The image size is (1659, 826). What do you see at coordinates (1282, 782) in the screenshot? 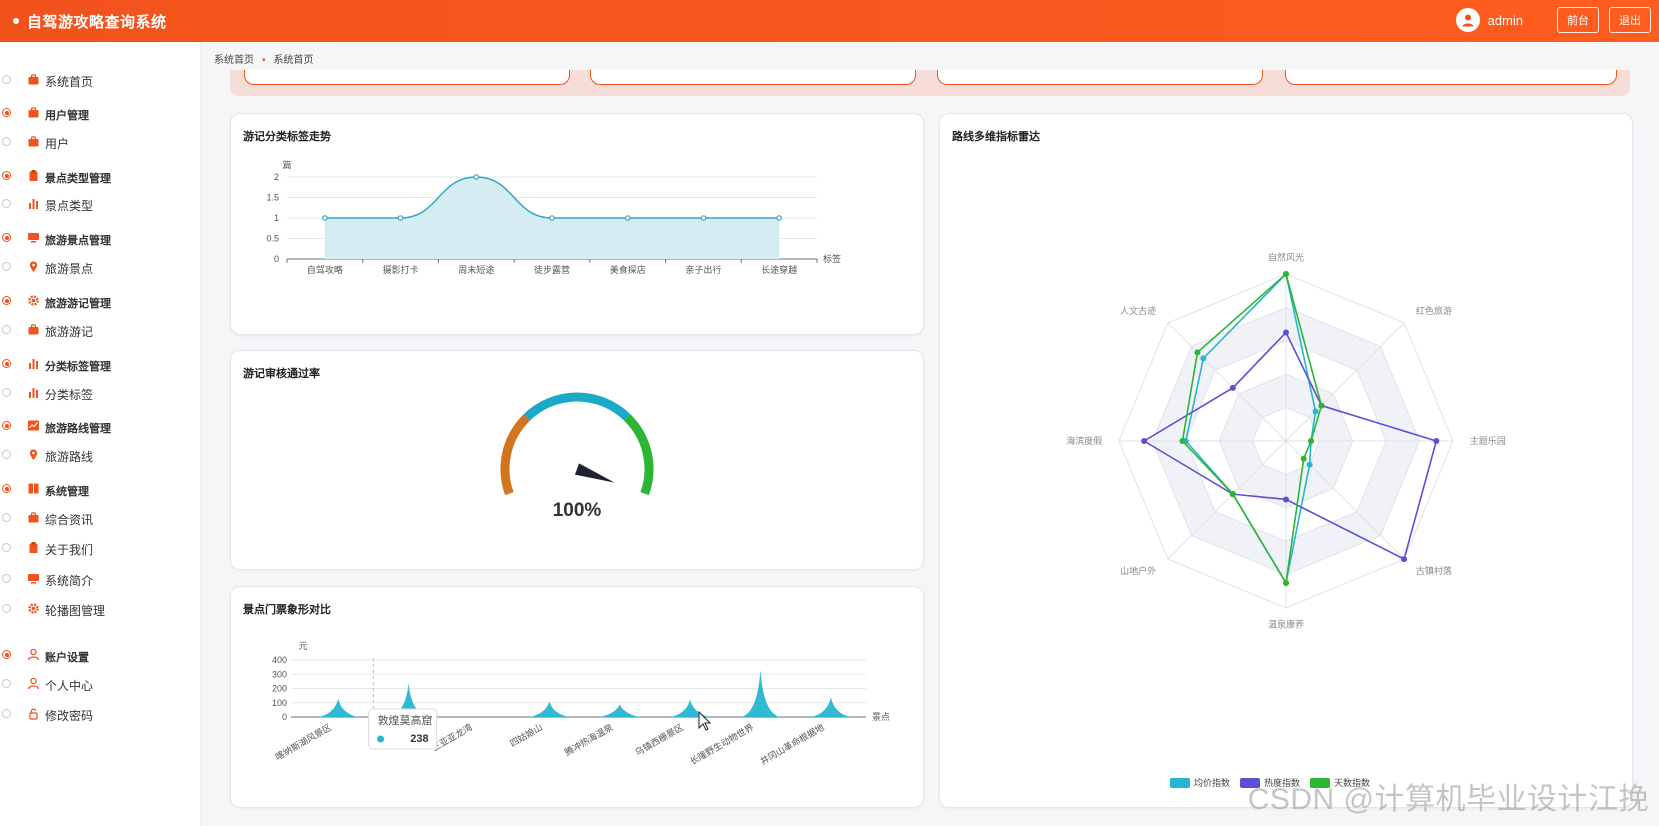
I see `legend-label: 热度指数` at bounding box center [1282, 782].